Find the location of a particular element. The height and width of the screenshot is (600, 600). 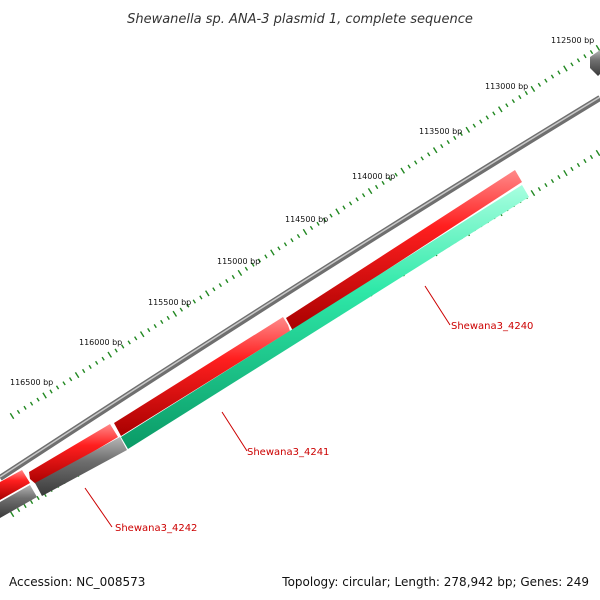

tick-label-115500: 115500 bp is located at coordinates (169, 302).